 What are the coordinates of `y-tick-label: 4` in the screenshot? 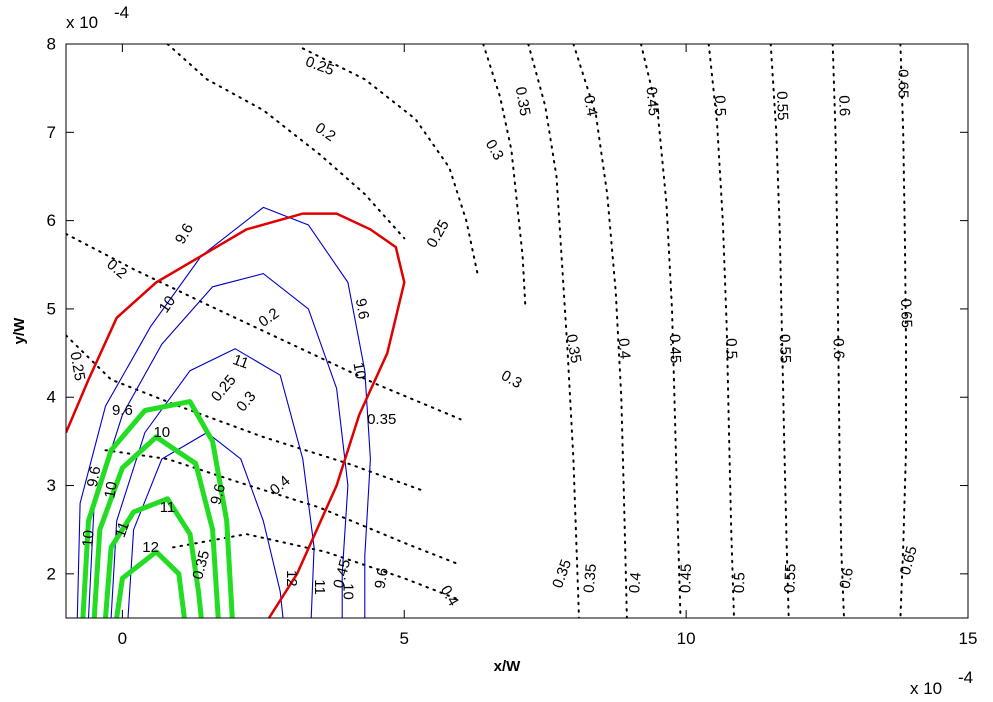 It's located at (51, 397).